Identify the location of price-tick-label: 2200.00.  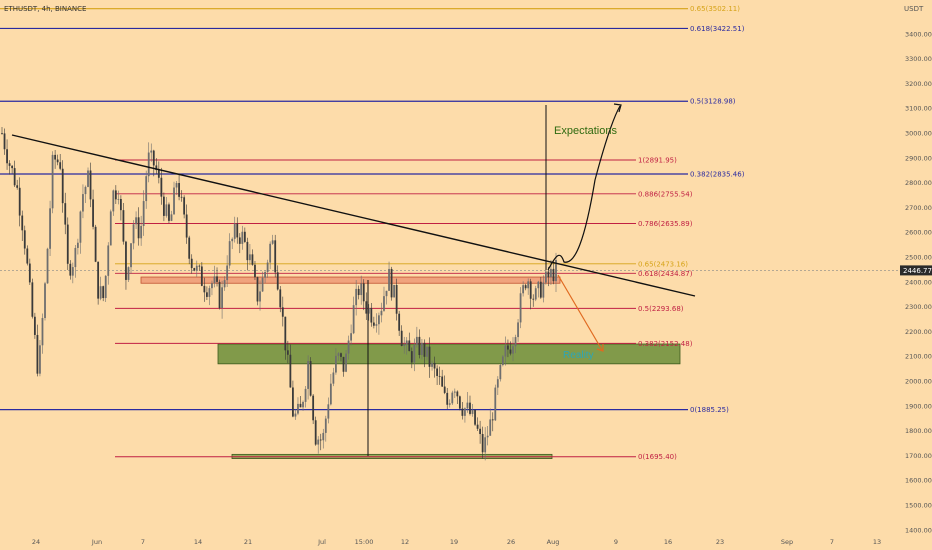
(918, 332).